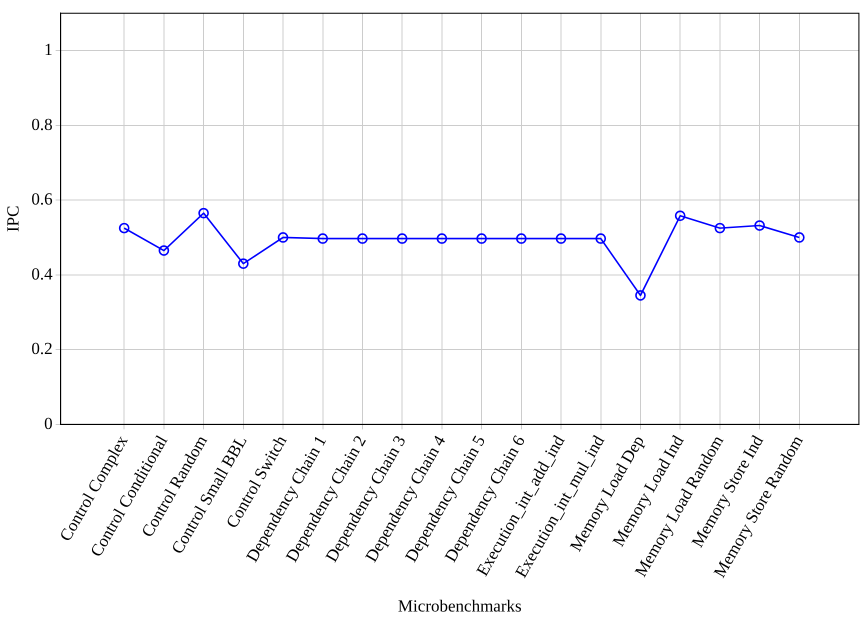 This screenshot has width=865, height=621. What do you see at coordinates (460, 606) in the screenshot?
I see `x-axis-title: Microbenchmarks` at bounding box center [460, 606].